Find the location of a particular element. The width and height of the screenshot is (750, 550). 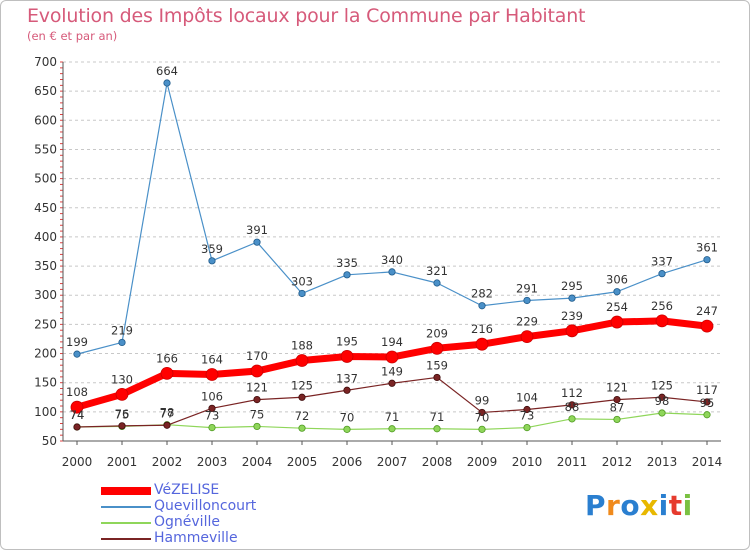

legend-label-quevilloncourt: Quevilloncourt is located at coordinates (205, 506).